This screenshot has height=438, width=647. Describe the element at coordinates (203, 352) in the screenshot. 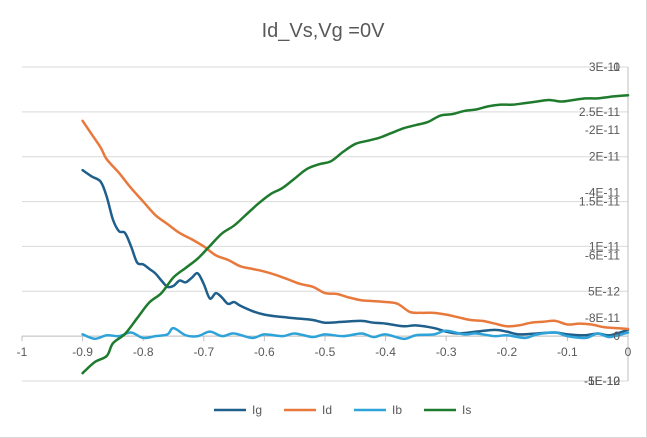

I see `x-tick-label: -0.7` at that location.